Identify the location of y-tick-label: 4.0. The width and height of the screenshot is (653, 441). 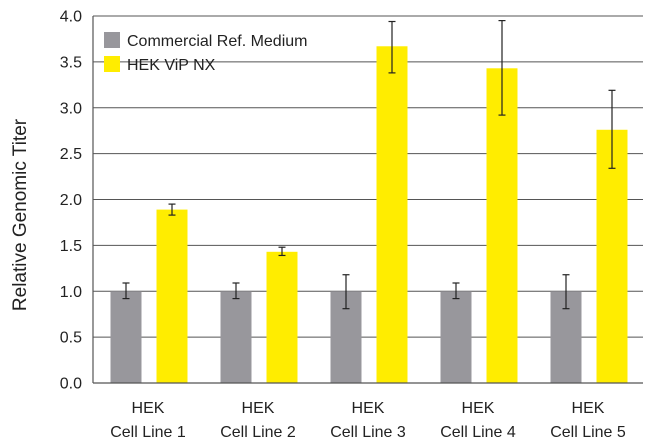
(71, 17).